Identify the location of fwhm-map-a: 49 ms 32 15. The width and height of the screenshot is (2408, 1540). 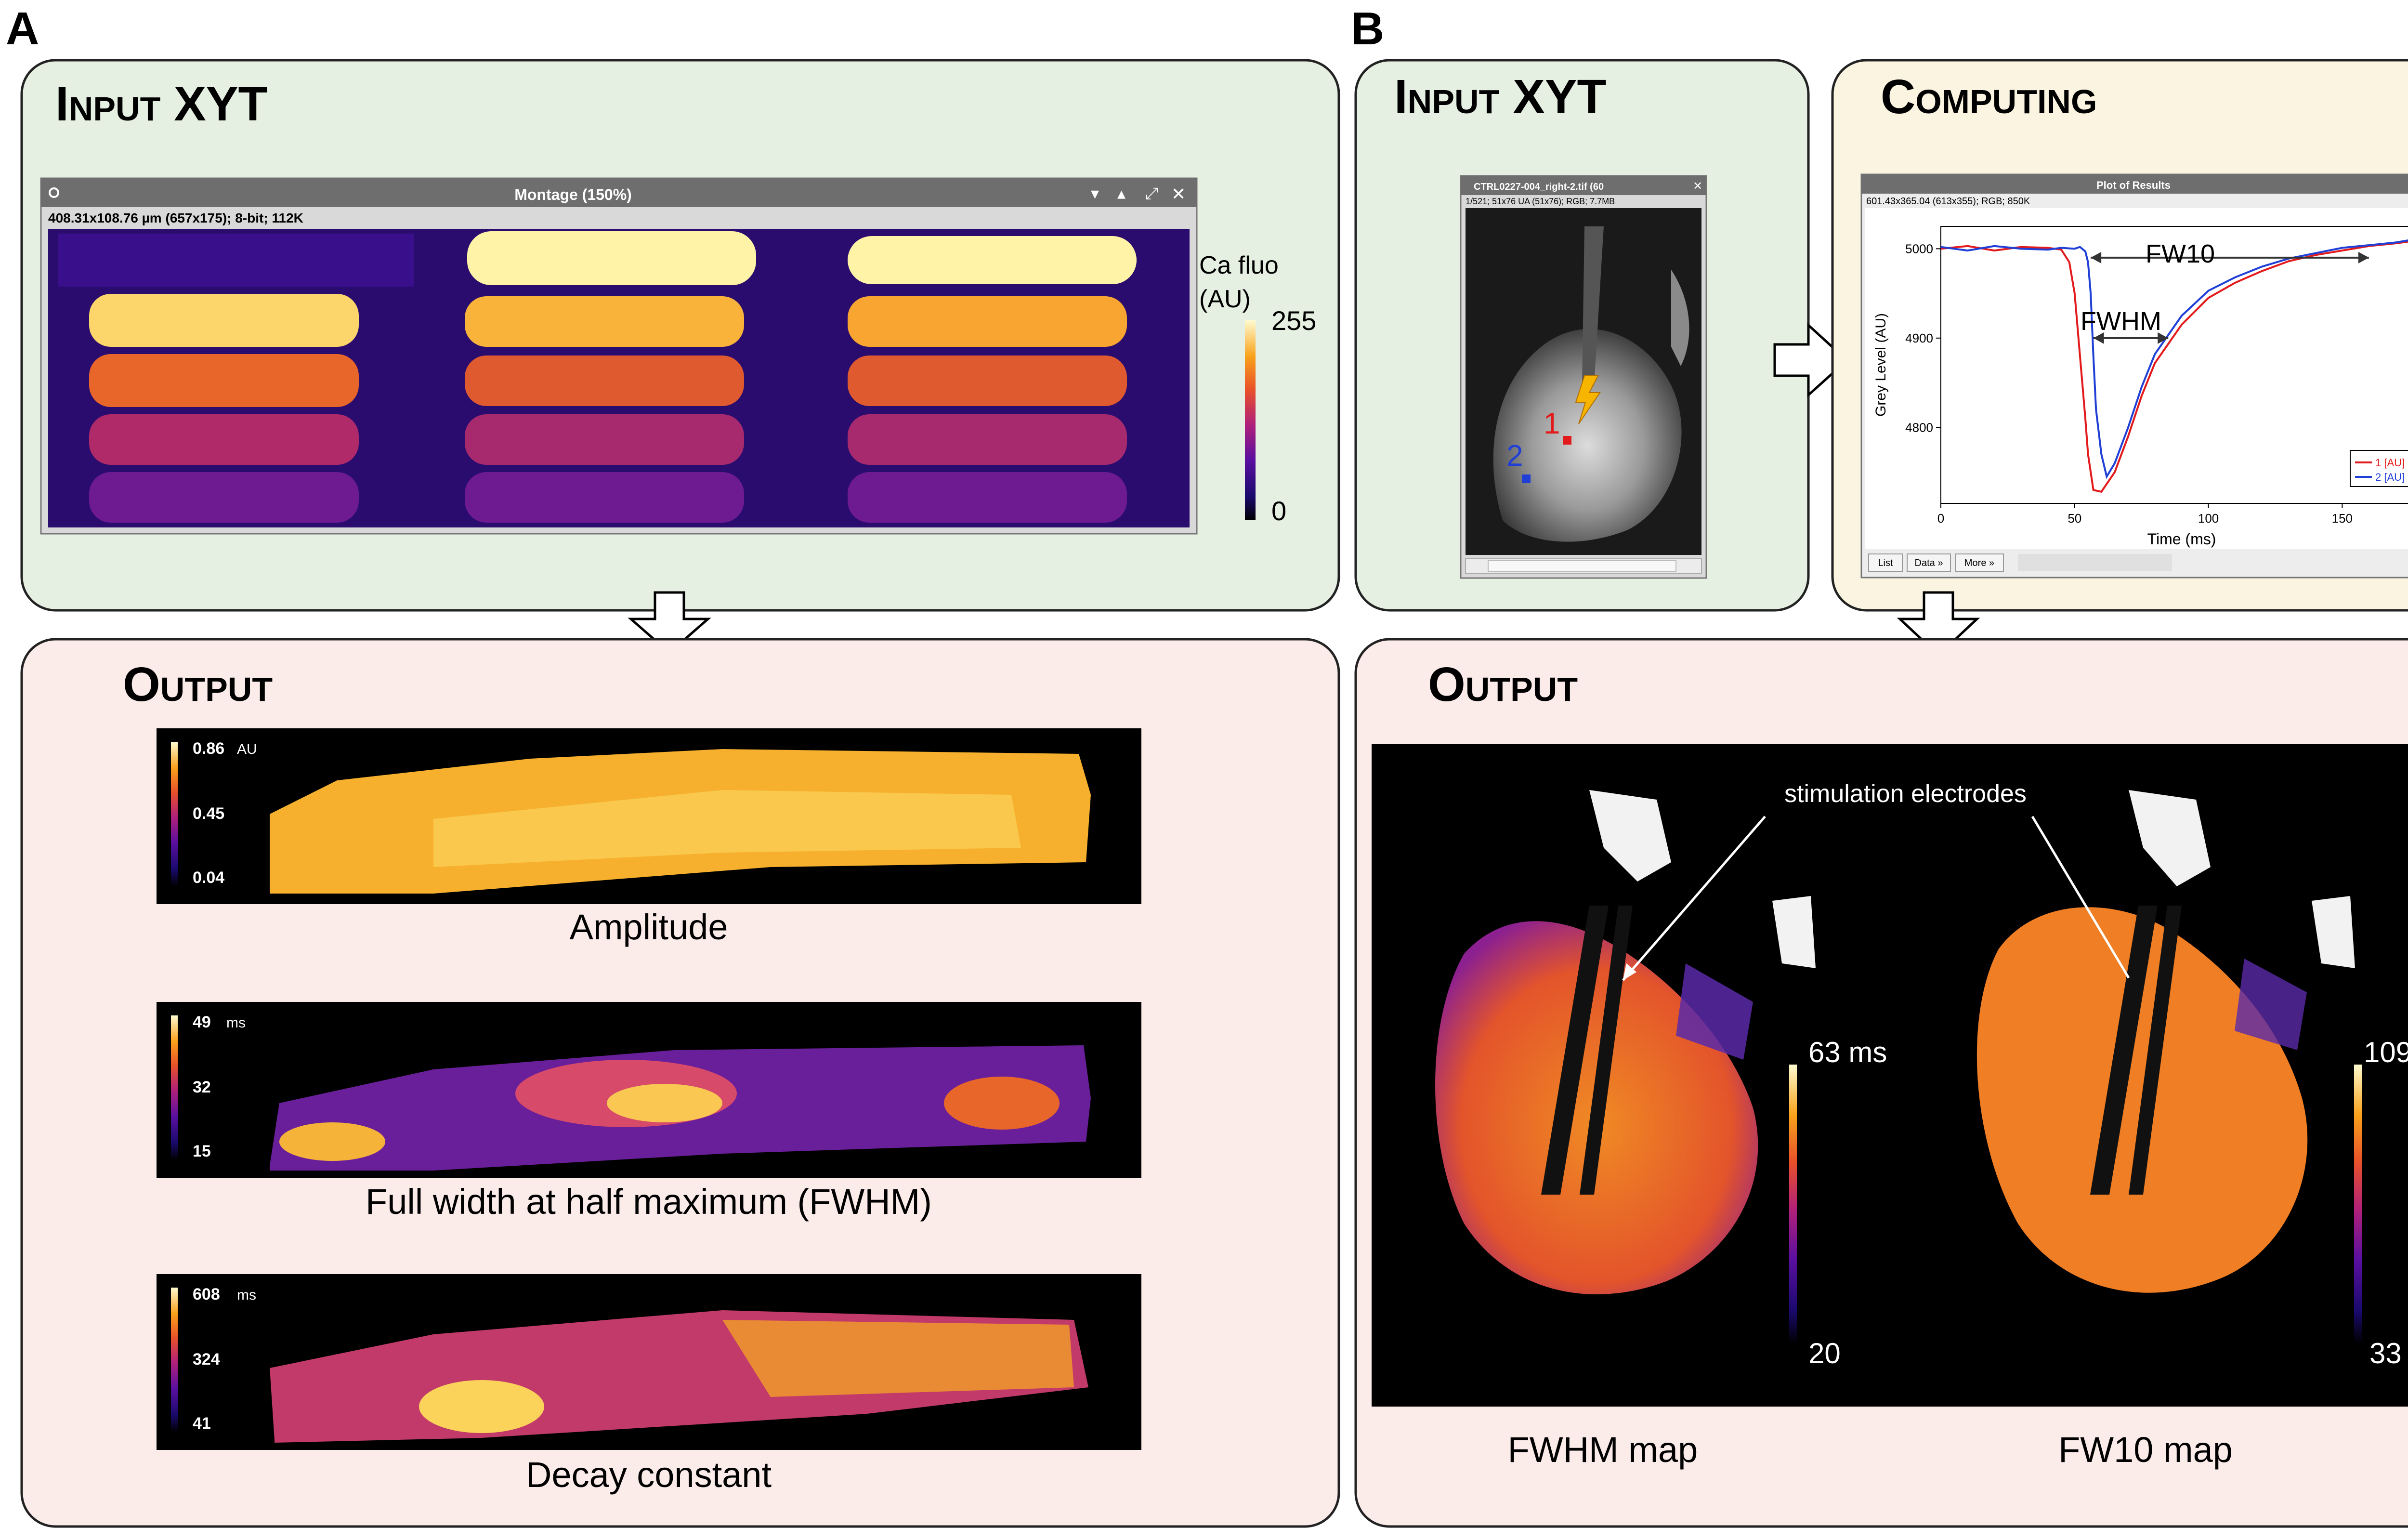
(649, 1090).